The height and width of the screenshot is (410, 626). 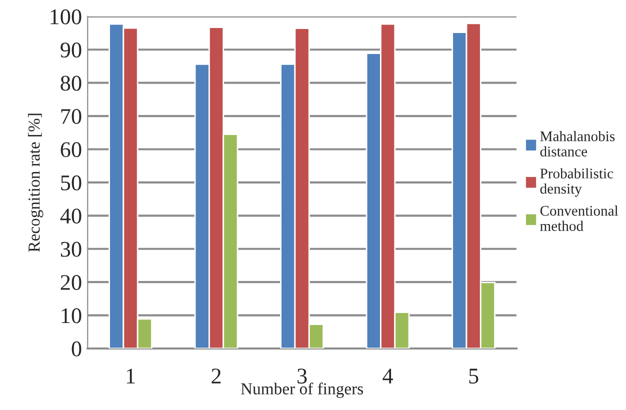 I want to click on x-tick-label: 1, so click(x=130, y=376).